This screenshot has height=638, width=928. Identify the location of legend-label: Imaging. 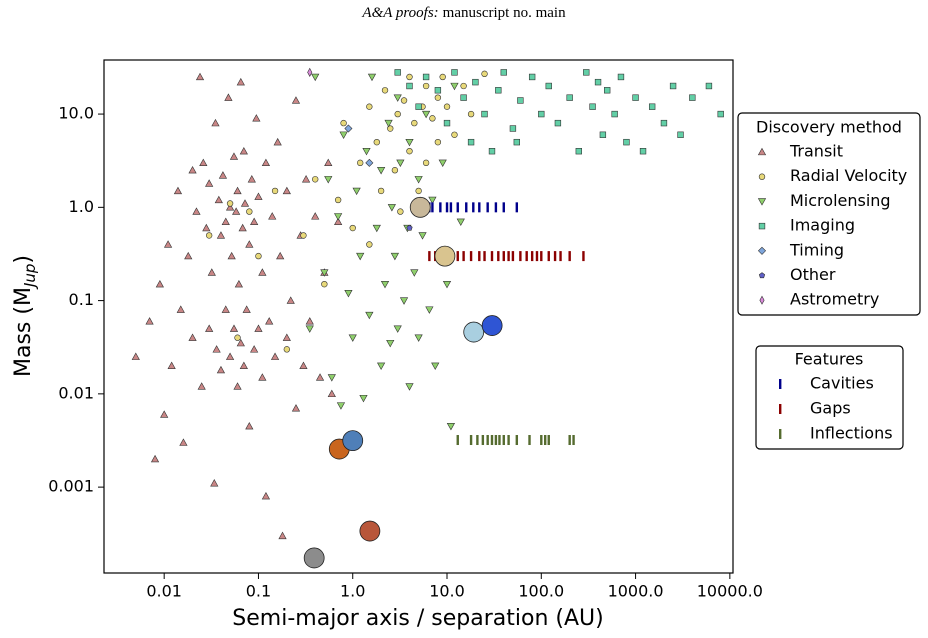
(822, 225).